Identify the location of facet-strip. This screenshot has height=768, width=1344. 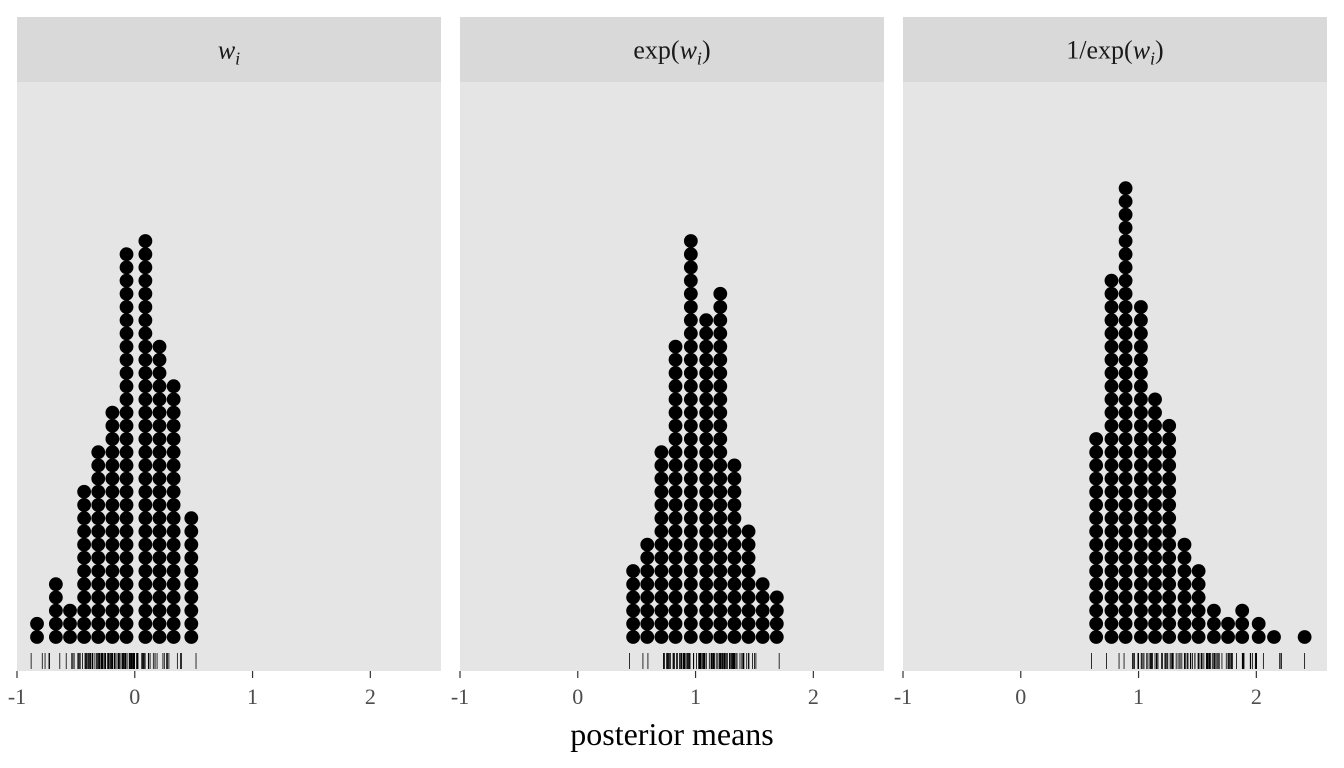
(672, 49).